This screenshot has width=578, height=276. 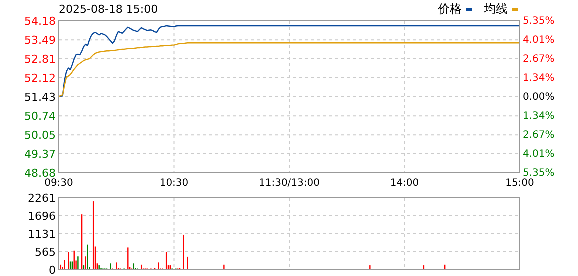 I want to click on x-tick-label: 15:00, so click(x=520, y=183).